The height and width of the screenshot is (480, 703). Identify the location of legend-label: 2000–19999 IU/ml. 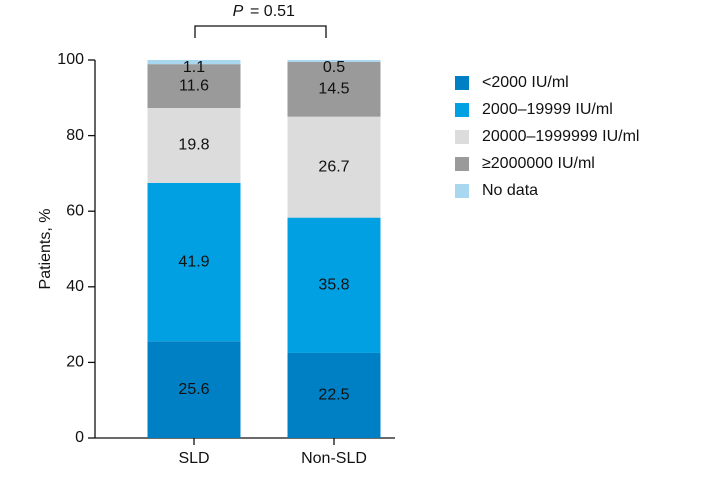
(547, 109).